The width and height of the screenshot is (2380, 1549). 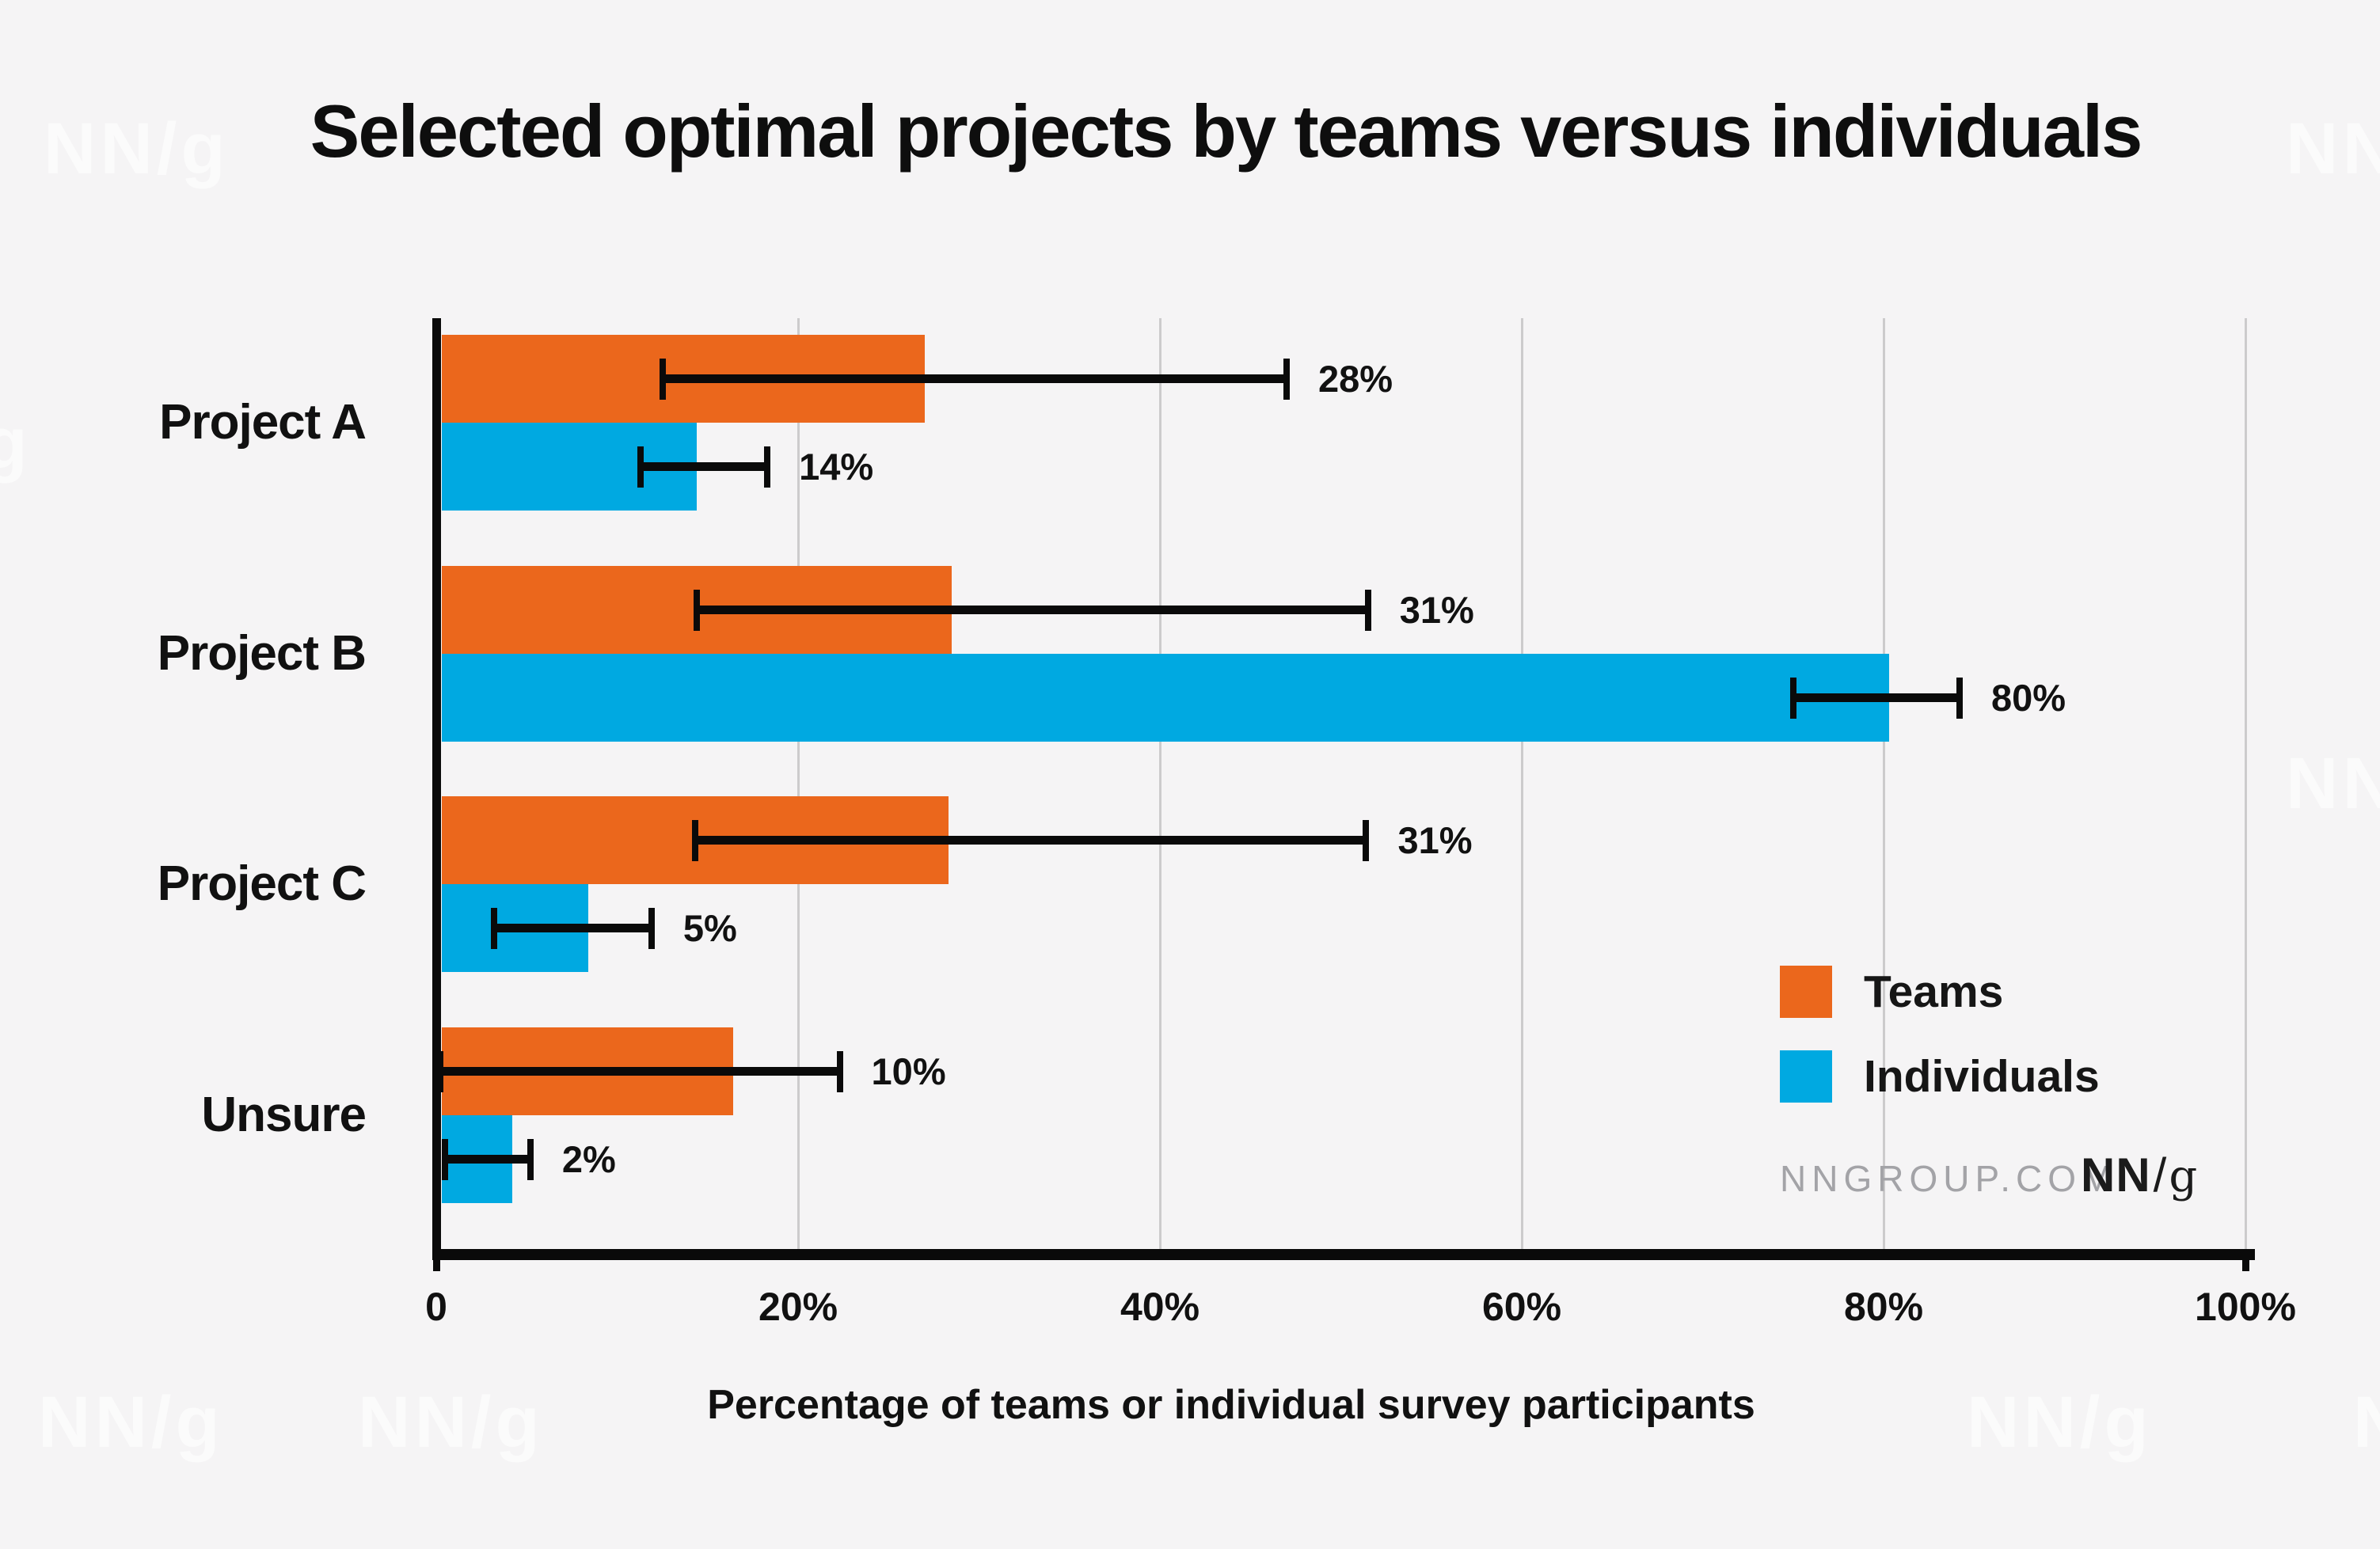 I want to click on value-label-individuals-project-c: 5%, so click(x=709, y=927).